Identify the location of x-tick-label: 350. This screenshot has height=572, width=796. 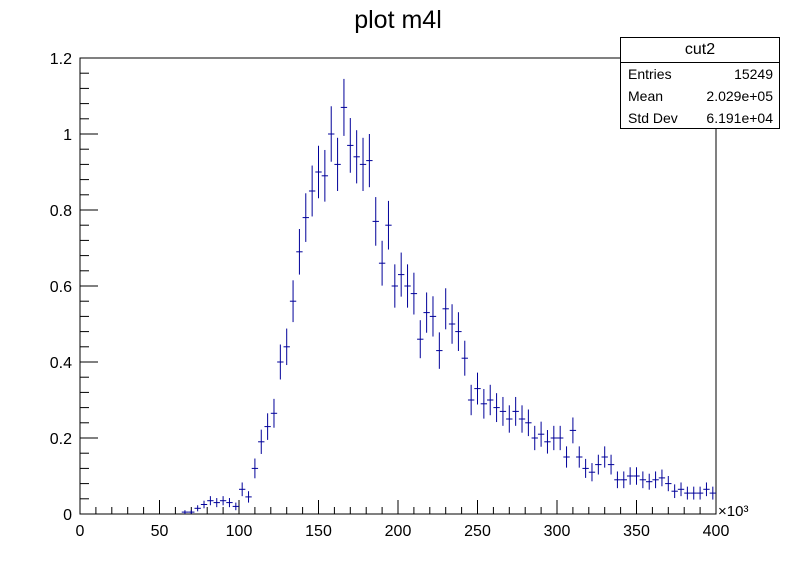
(636, 531).